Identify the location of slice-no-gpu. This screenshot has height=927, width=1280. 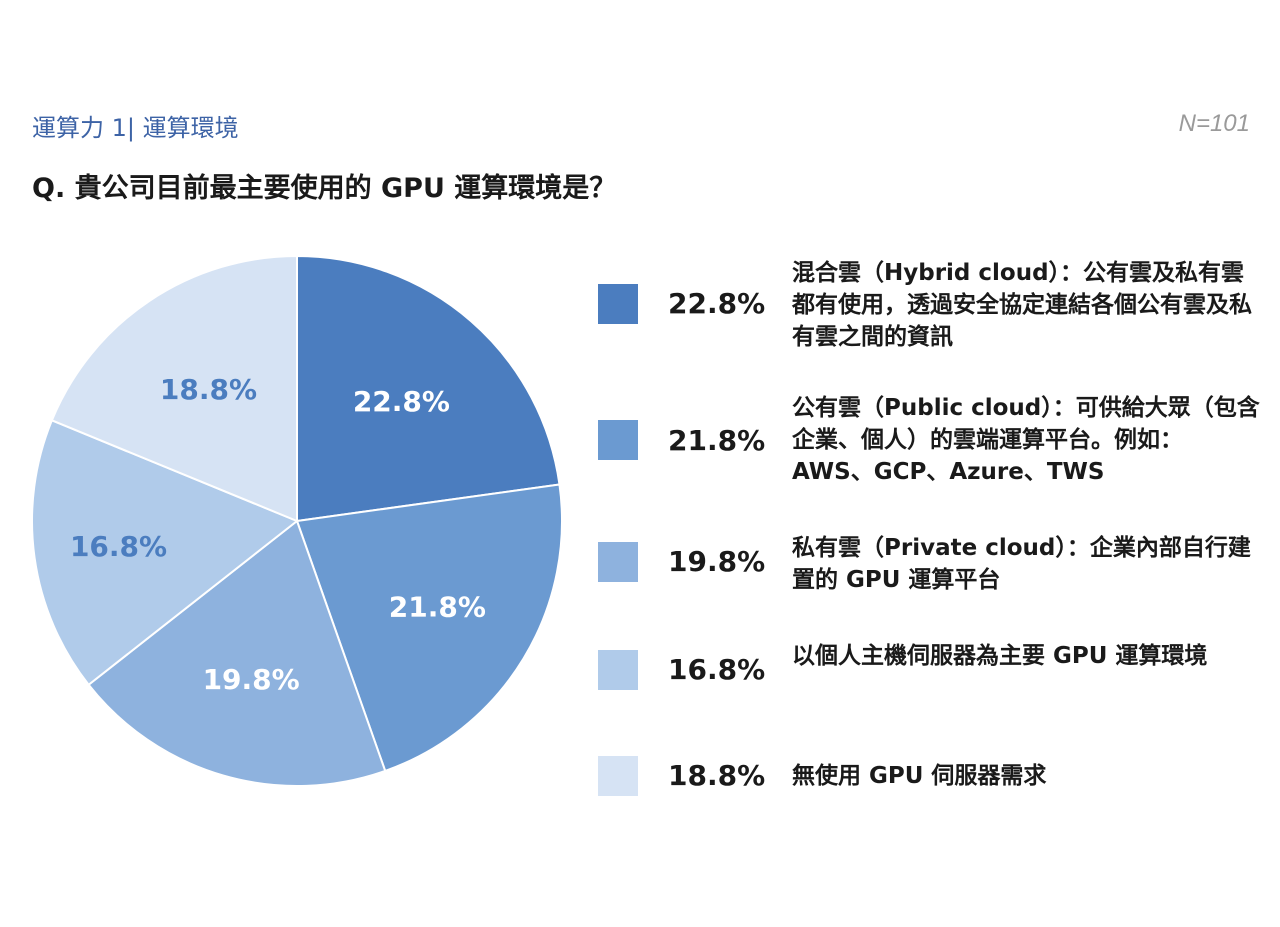
(174, 388).